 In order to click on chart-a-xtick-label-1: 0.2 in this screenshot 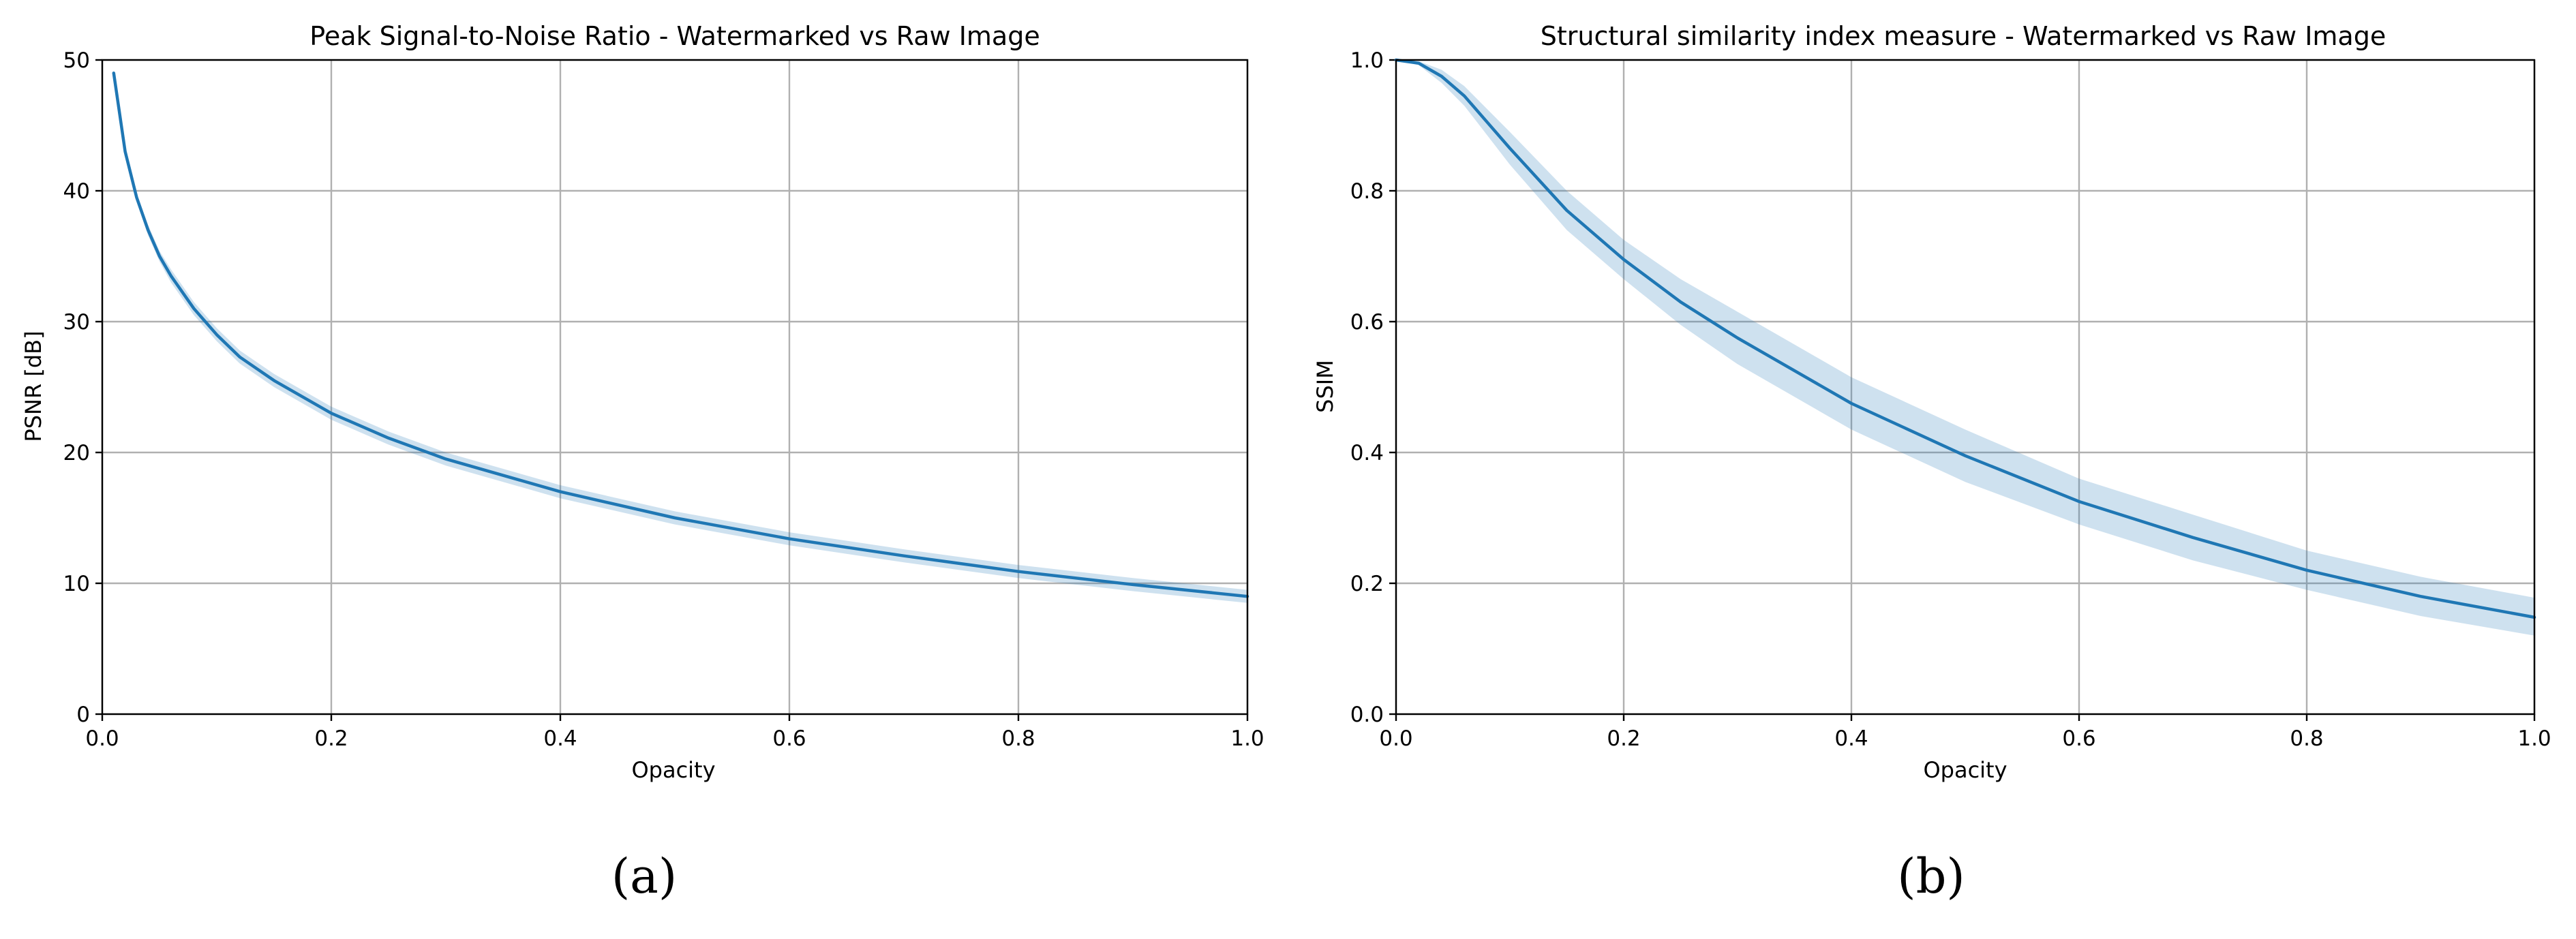, I will do `click(331, 738)`.